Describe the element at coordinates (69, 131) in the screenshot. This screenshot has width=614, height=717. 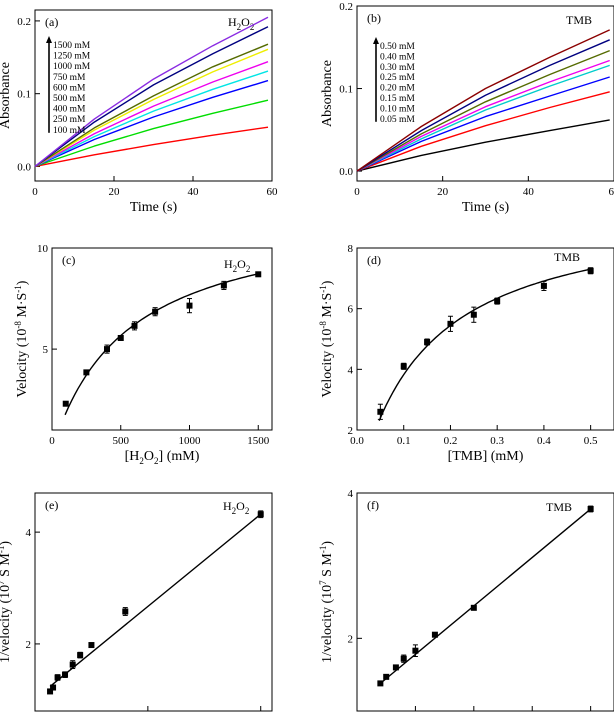
I see `legend-entry: 100 mM` at that location.